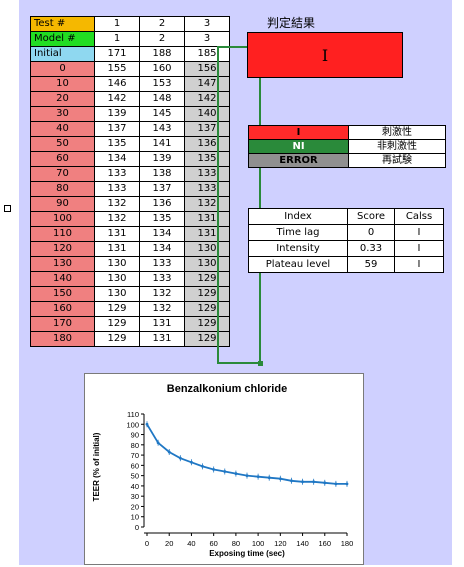  Describe the element at coordinates (117, 84) in the screenshot. I see `value-cell: 146` at that location.